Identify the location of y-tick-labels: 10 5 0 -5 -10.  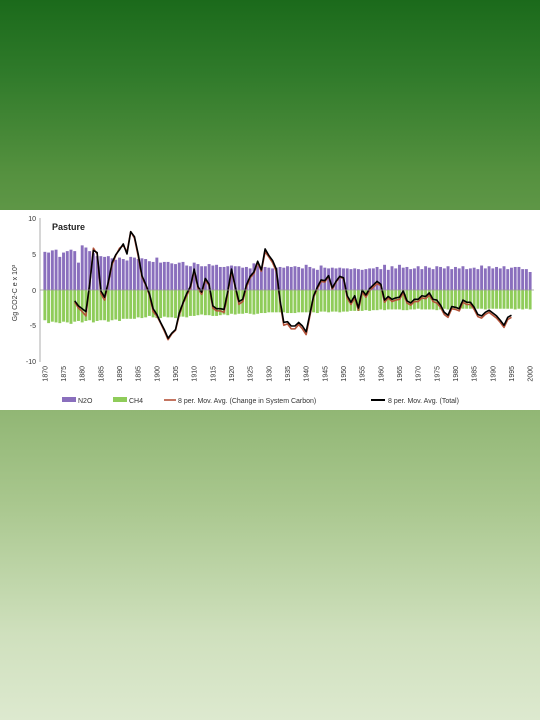
(31, 291).